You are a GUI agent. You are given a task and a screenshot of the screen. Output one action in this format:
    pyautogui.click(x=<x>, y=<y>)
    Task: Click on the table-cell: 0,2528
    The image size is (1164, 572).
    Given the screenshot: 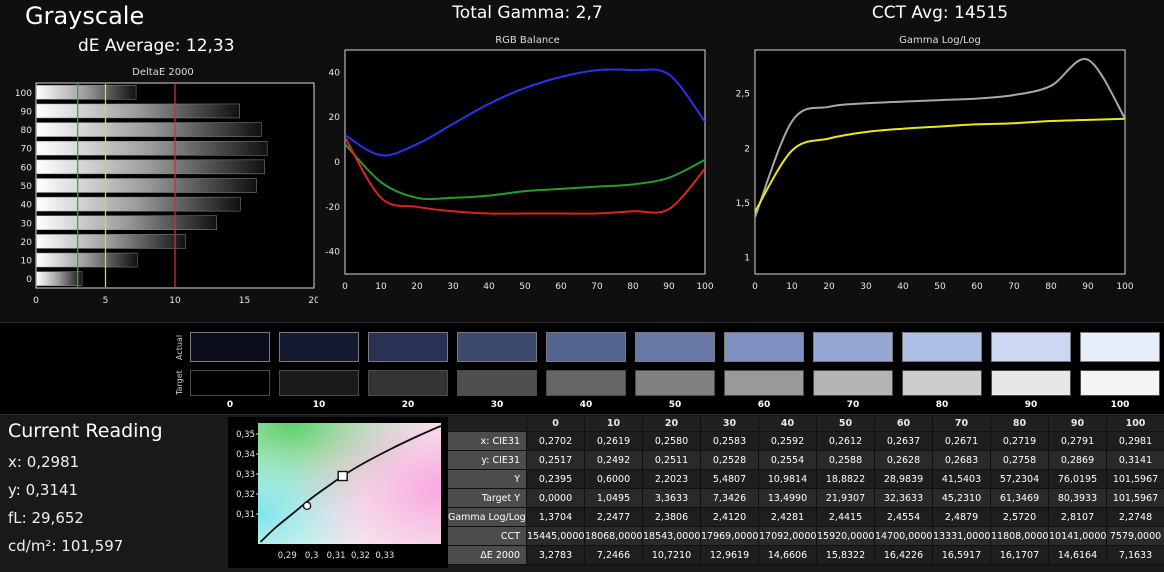 What is the action you would take?
    pyautogui.click(x=729, y=460)
    